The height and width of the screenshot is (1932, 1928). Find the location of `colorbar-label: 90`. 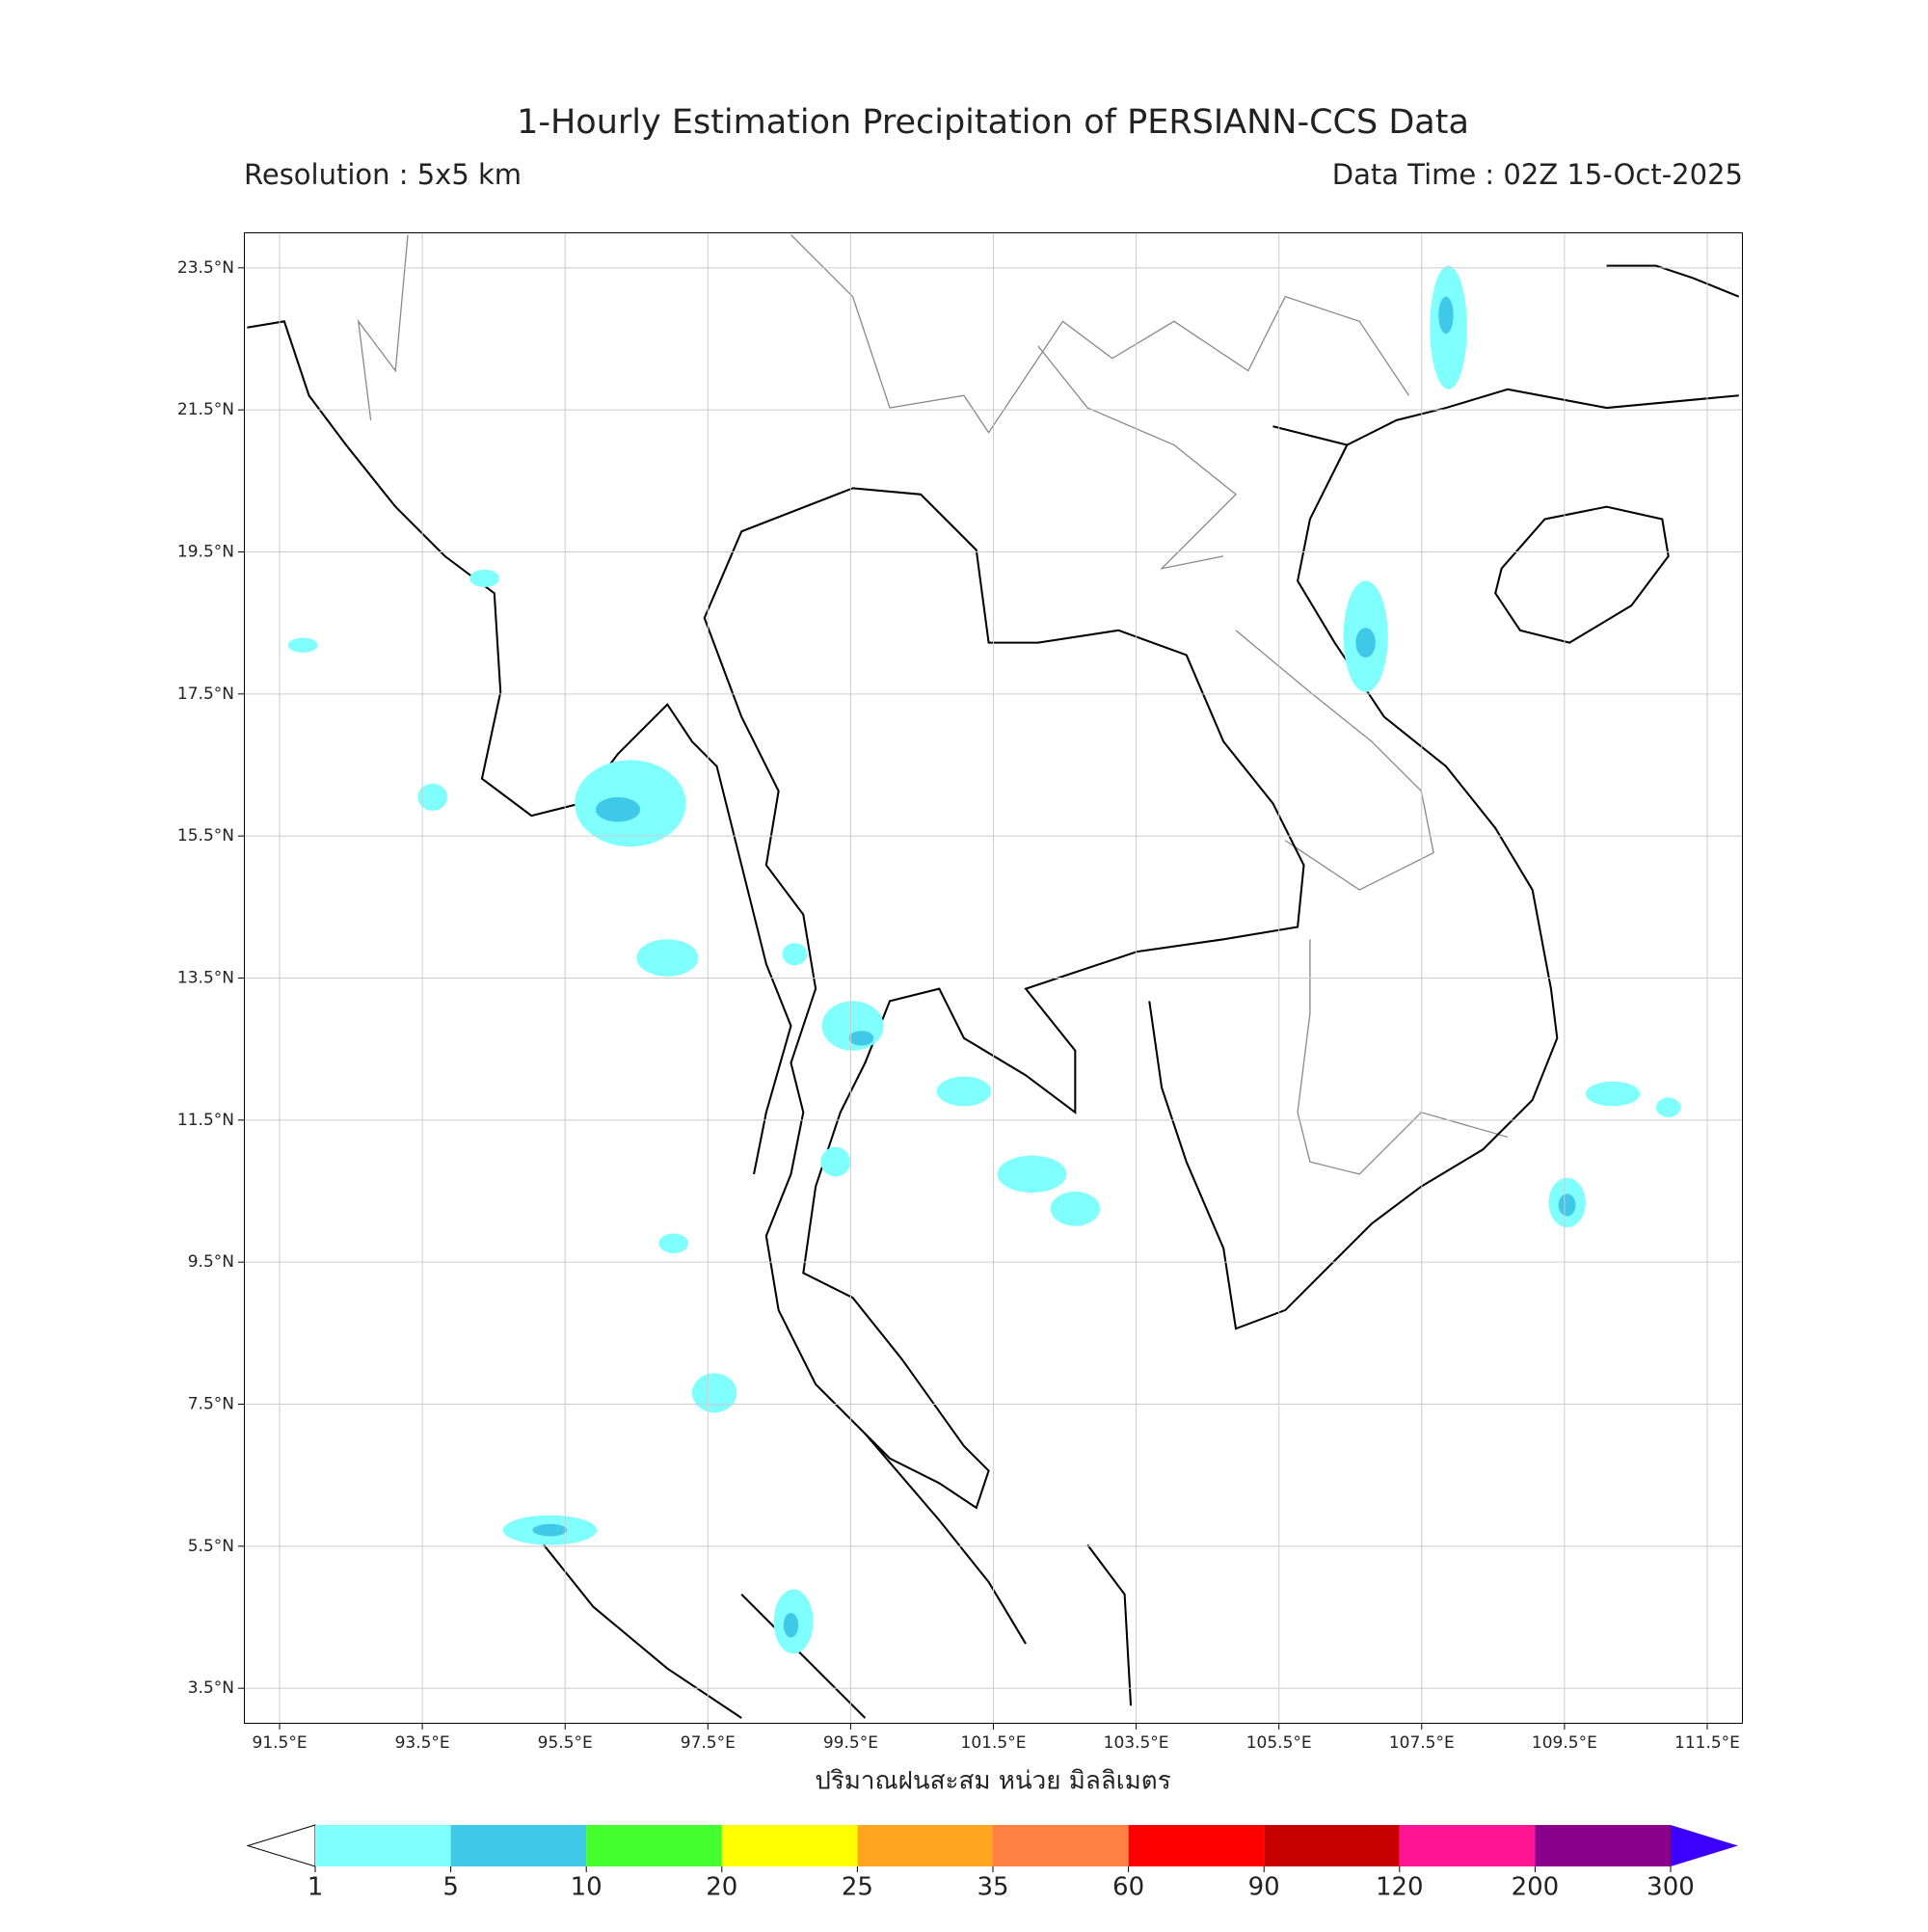

colorbar-label: 90 is located at coordinates (1264, 1888).